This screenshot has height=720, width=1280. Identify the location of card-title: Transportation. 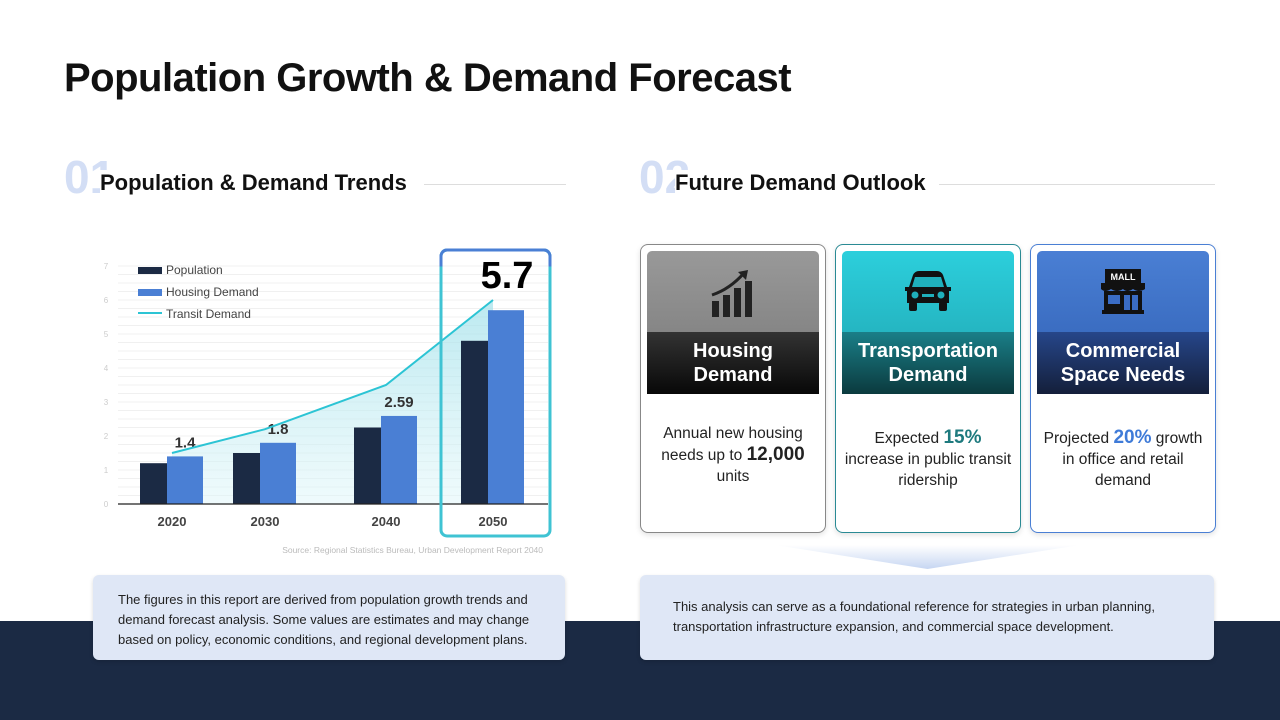
(927, 351).